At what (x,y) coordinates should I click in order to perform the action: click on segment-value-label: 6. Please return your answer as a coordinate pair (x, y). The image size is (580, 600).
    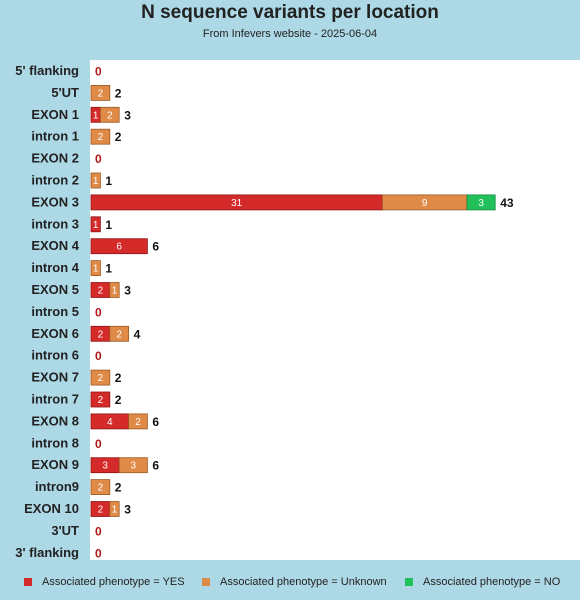
    Looking at the image, I should click on (119, 247).